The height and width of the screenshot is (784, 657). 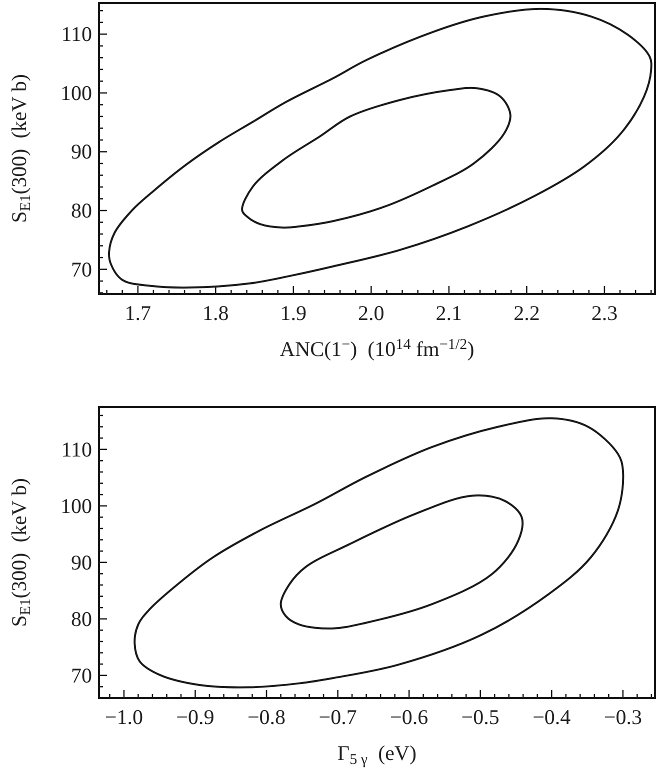 I want to click on x-axis-title: Γ$_{5 γ}$ (eV), so click(x=377, y=754).